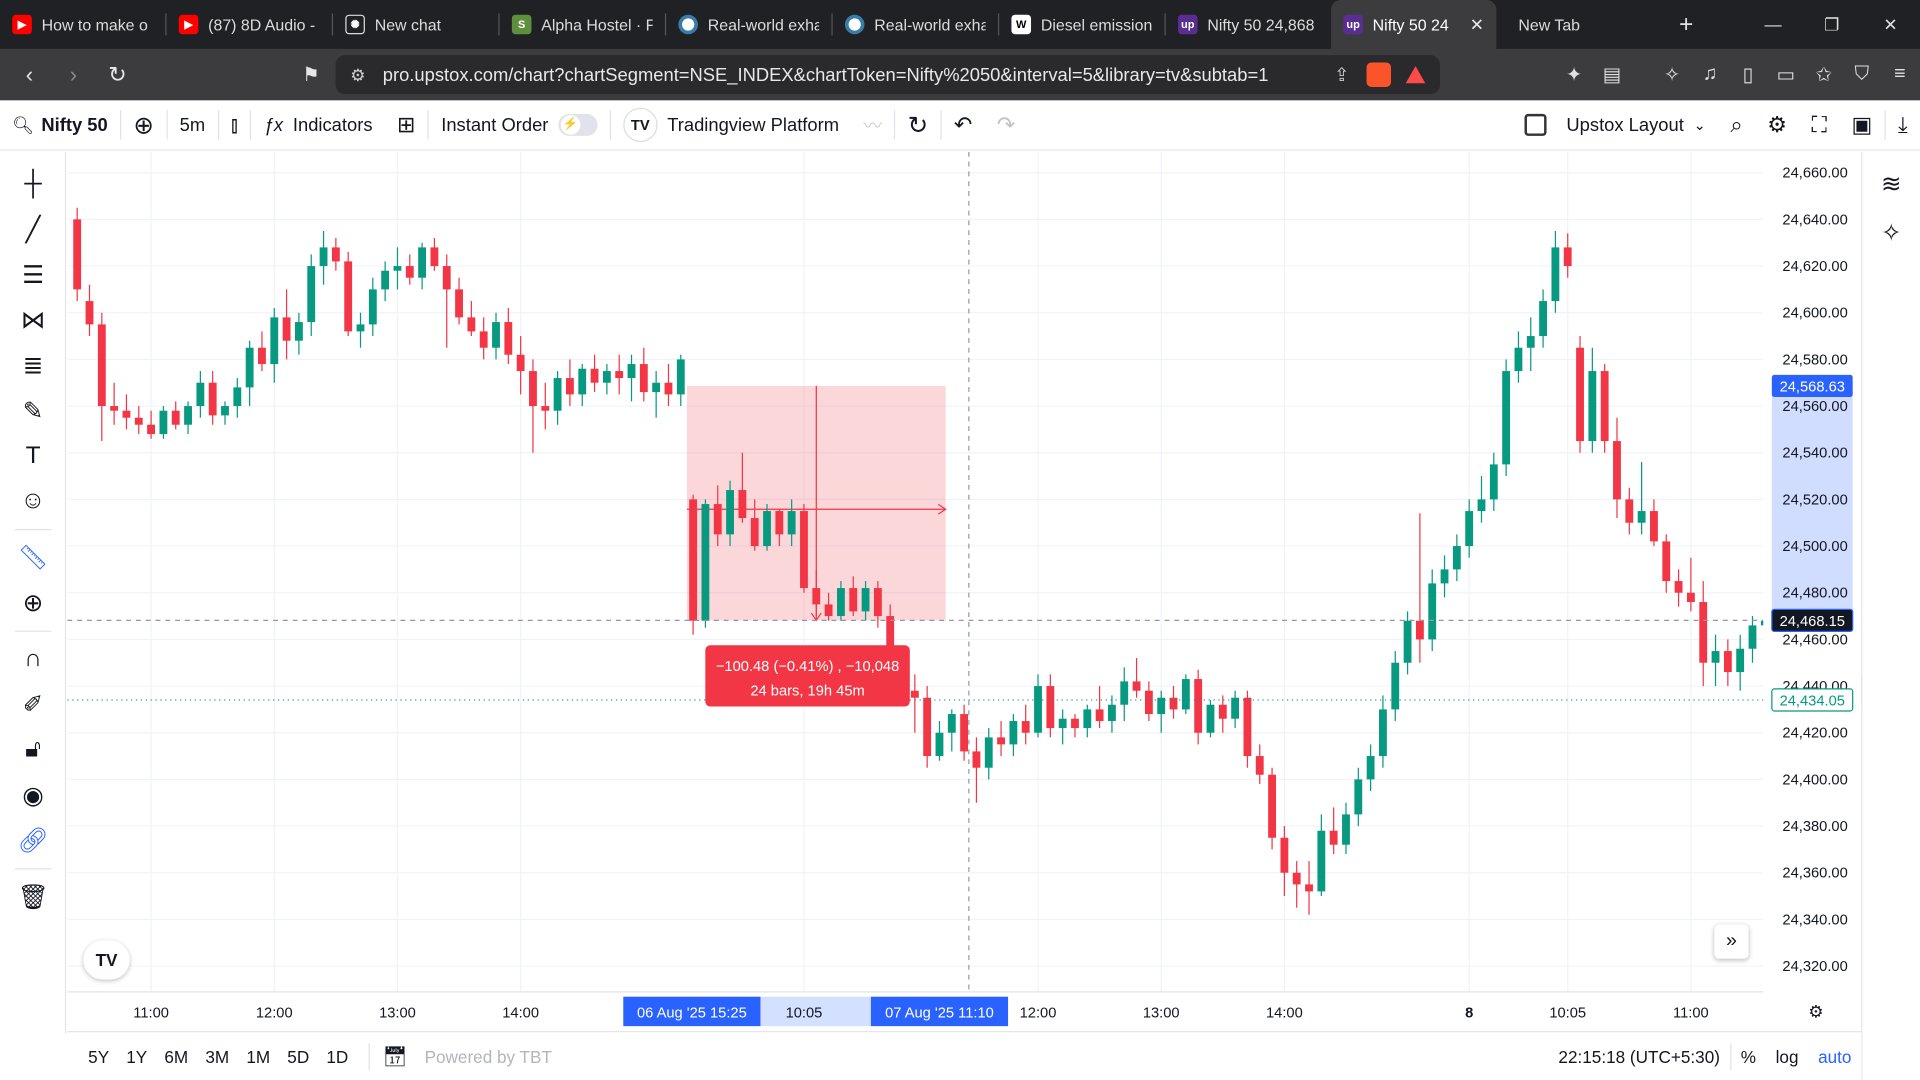 The height and width of the screenshot is (1080, 1920). What do you see at coordinates (1477, 24) in the screenshot?
I see `close-tab-icon: ✕` at bounding box center [1477, 24].